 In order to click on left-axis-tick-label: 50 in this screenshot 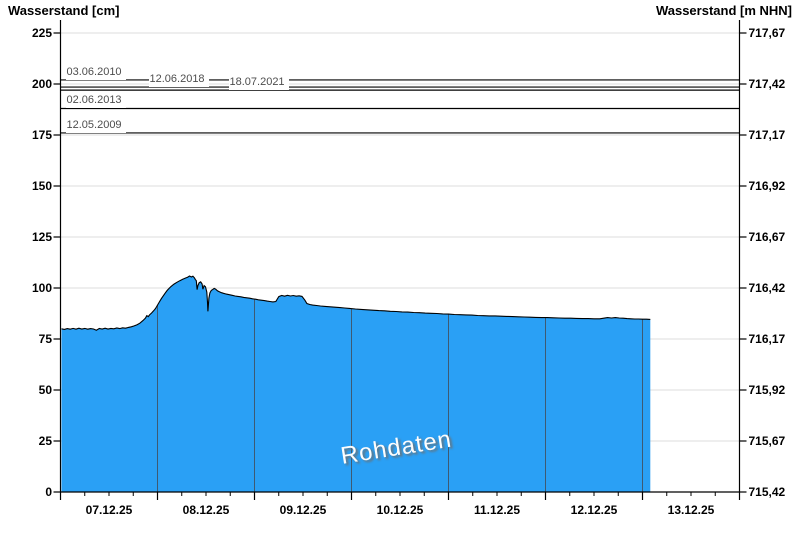, I will do `click(45, 390)`.